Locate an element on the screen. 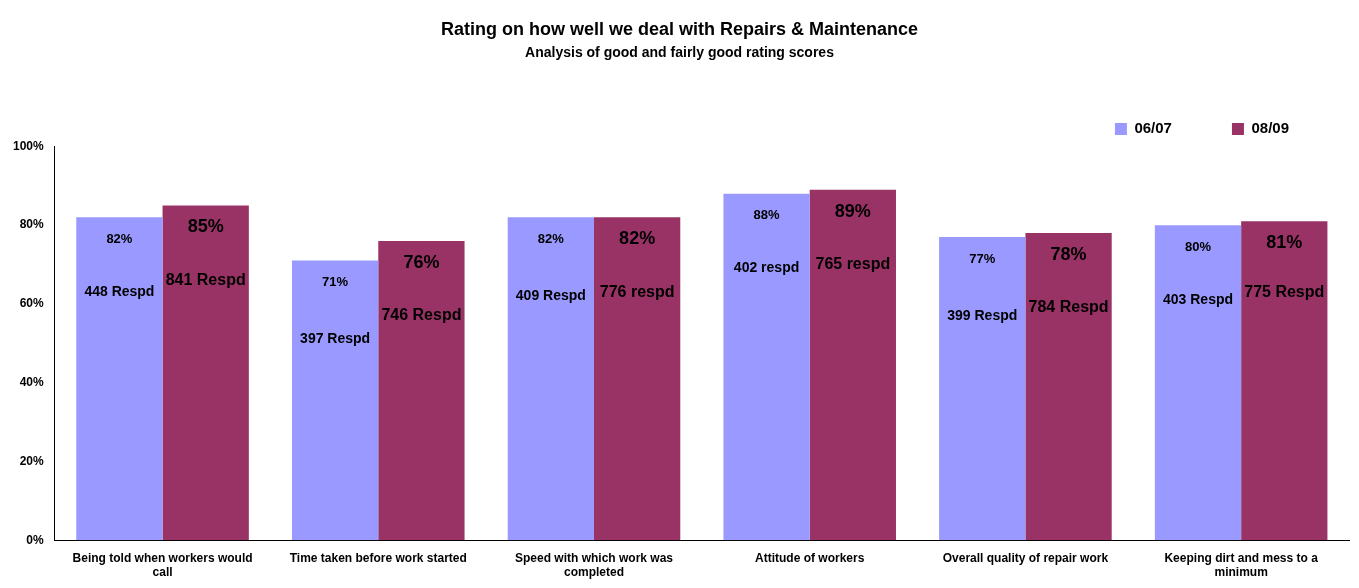 This screenshot has width=1359, height=588. annotation: 403 Respd is located at coordinates (1198, 298).